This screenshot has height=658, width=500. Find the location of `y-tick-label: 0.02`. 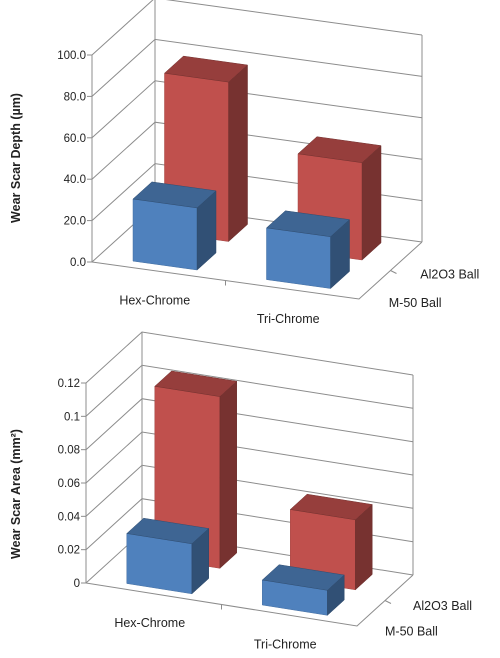

y-tick-label: 0.02 is located at coordinates (69, 551).